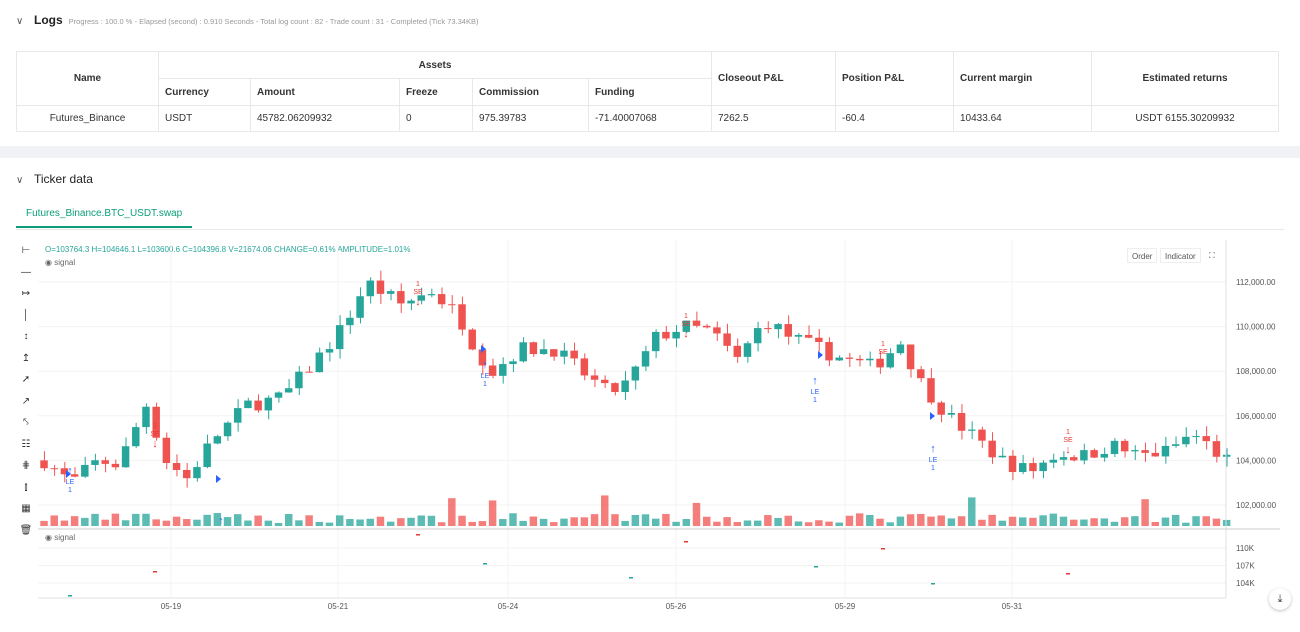 The height and width of the screenshot is (632, 1300). I want to click on price-range-icon: ☷, so click(26, 444).